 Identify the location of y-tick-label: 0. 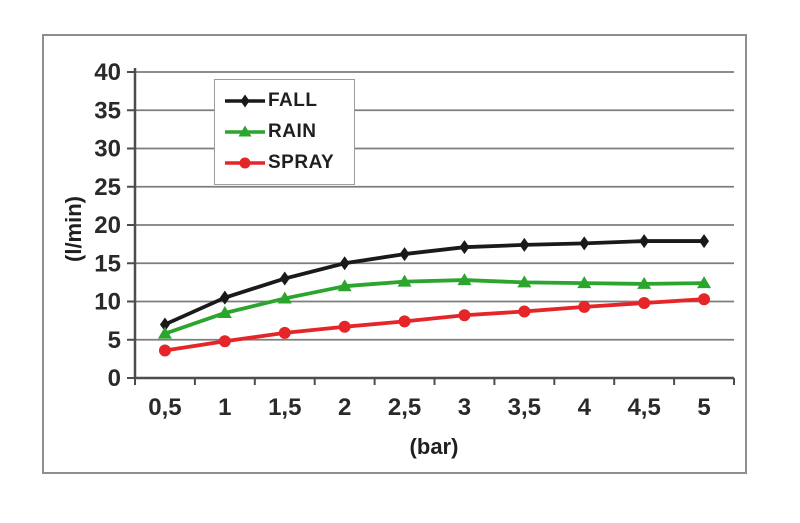
(114, 378).